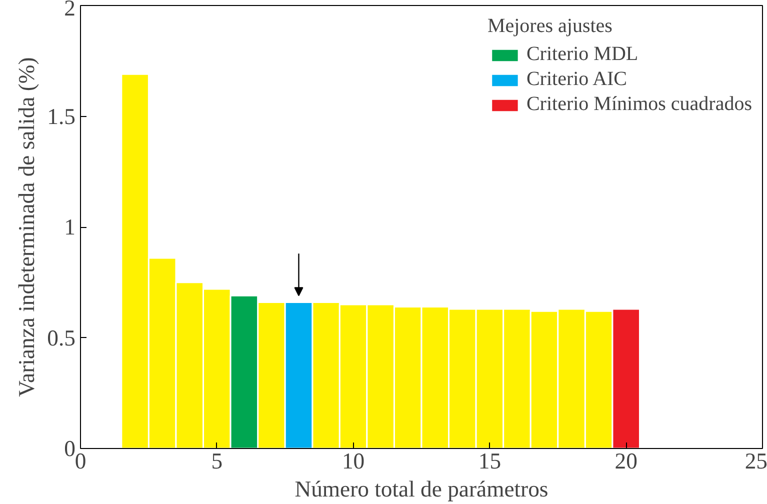 This screenshot has width=767, height=504. What do you see at coordinates (490, 461) in the screenshot?
I see `x-tick-label: 15` at bounding box center [490, 461].